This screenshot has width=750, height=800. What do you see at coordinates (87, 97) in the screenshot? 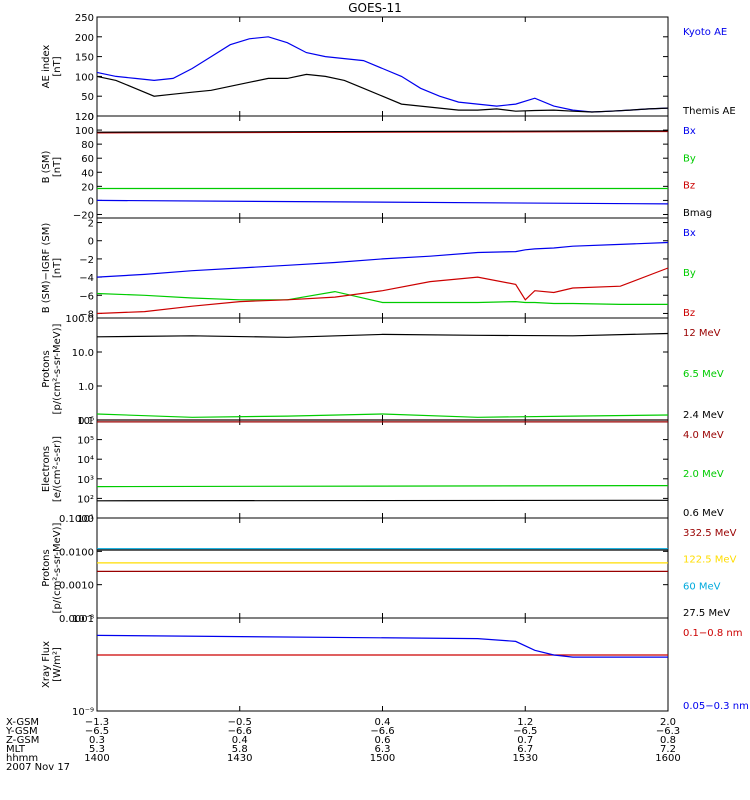
I see `y-tick-label: 50` at bounding box center [87, 97].